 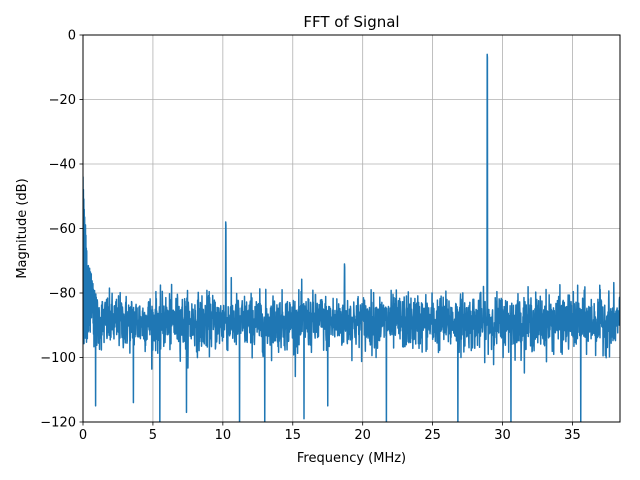 I want to click on x-tick-label: 20, so click(x=362, y=435).